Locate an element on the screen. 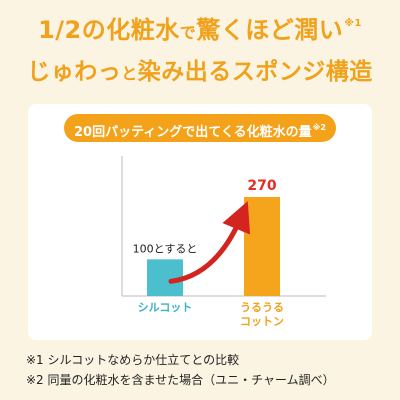 The image size is (400, 400). headline-text: 1/2の化粧水 is located at coordinates (109, 30).